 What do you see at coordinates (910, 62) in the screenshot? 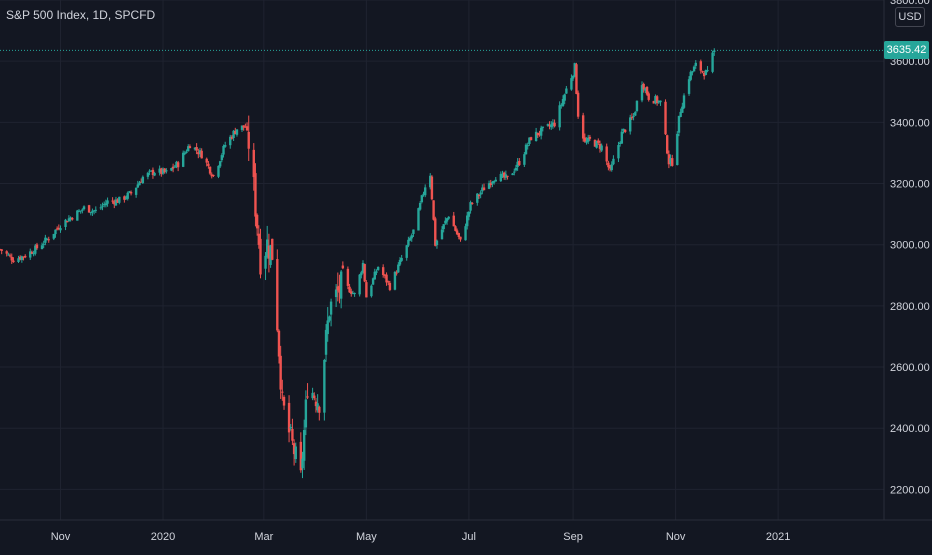
I see `y-tick-label: 3600.00` at bounding box center [910, 62].